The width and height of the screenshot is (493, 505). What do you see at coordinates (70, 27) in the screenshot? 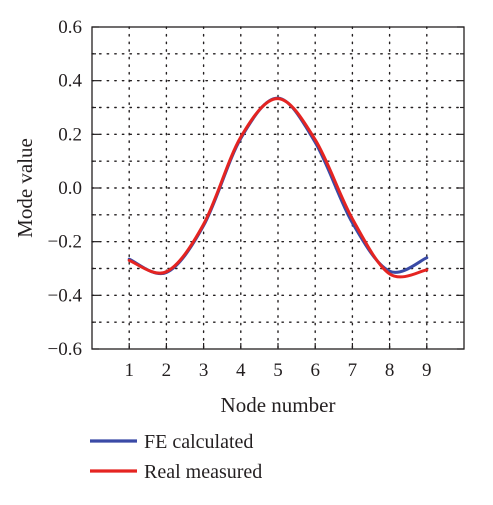
I see `y-tick-label: 0.6` at bounding box center [70, 27].